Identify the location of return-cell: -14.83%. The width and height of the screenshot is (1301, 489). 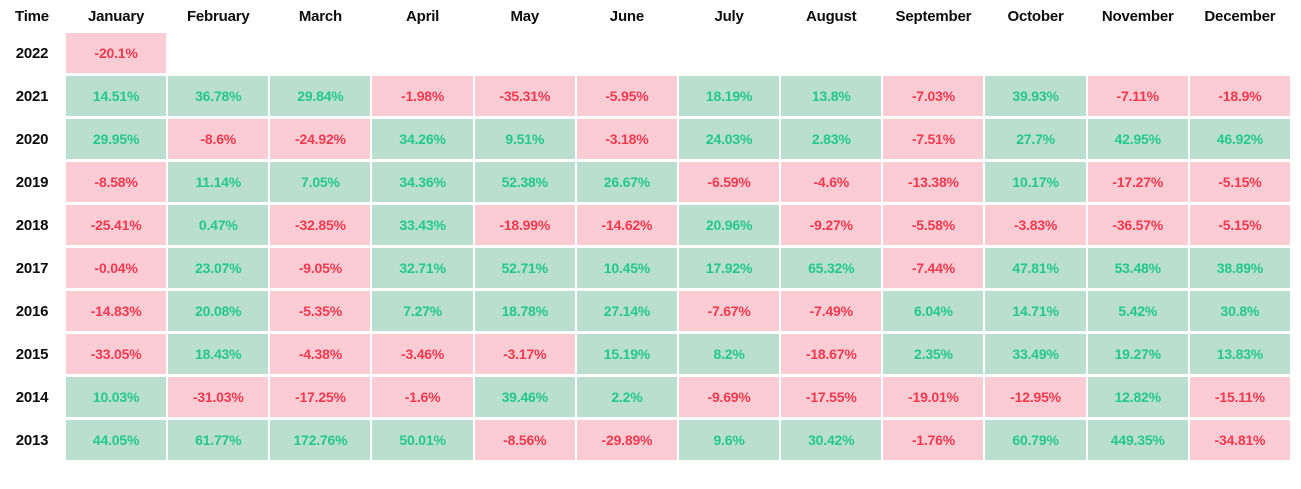
(116, 311).